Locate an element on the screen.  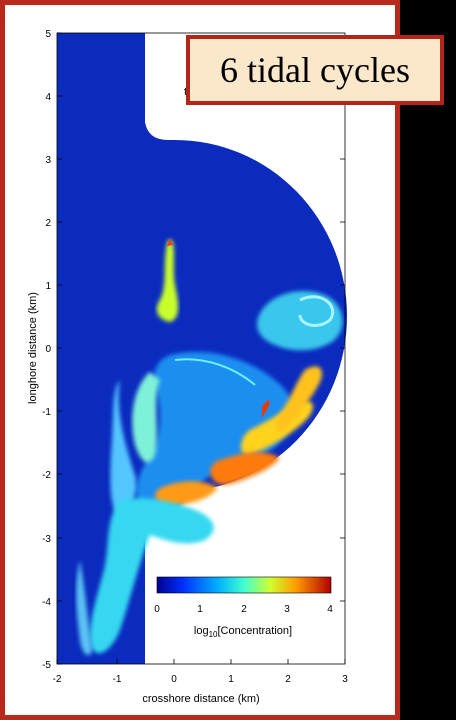
tidal-cycles-title: 6 tidal cycles is located at coordinates (315, 70).